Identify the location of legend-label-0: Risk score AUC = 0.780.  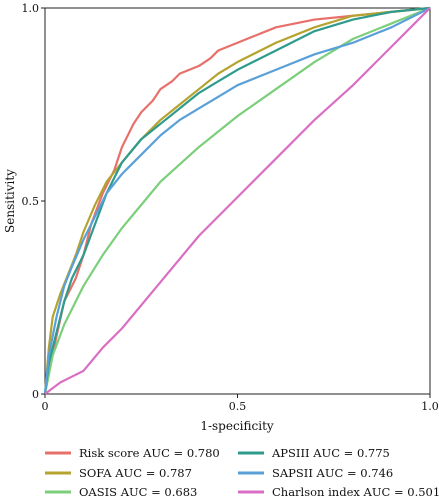
(149, 453).